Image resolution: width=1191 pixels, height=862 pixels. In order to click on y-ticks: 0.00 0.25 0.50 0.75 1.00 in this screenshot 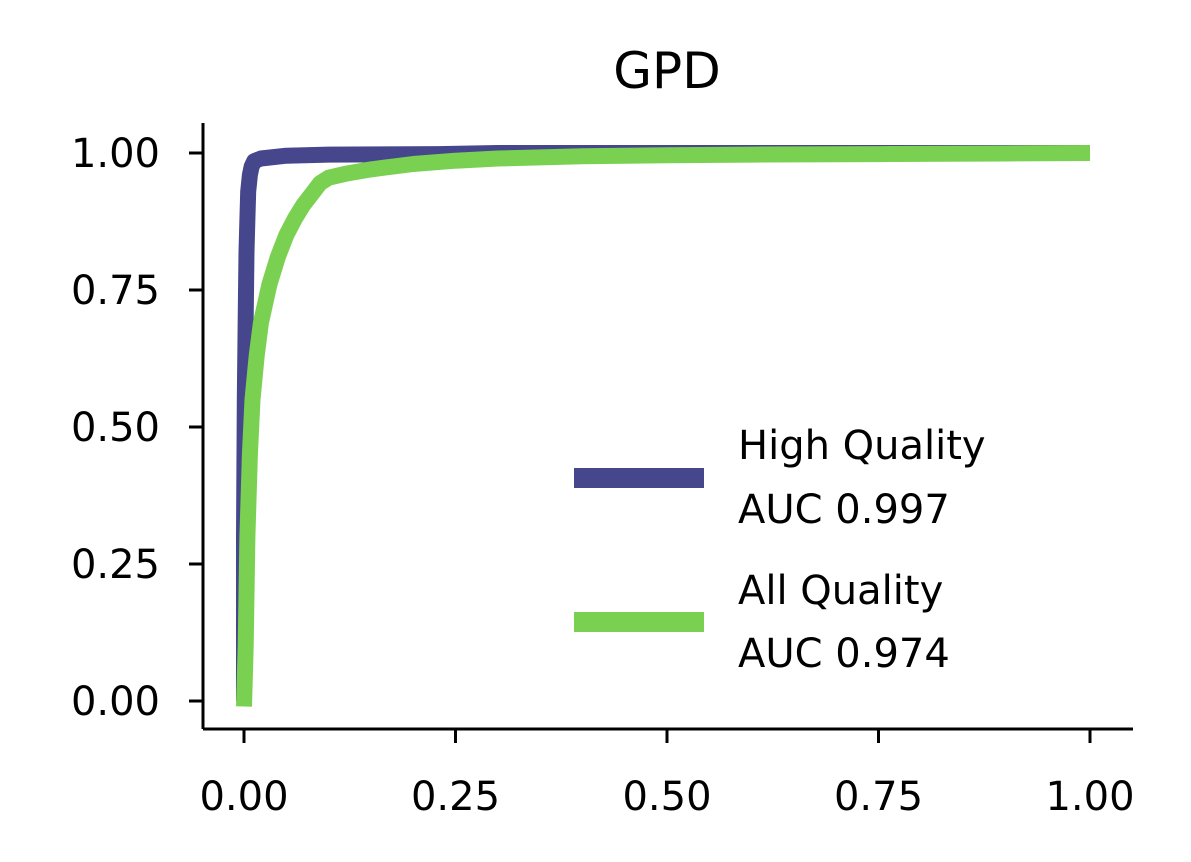, I will do `click(137, 428)`.